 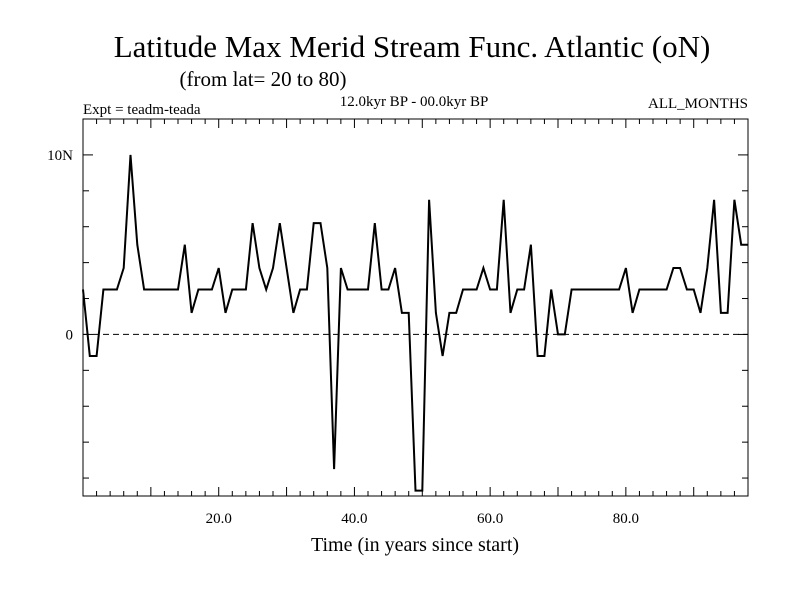 I want to click on y-tick-label: 0, so click(x=70, y=335).